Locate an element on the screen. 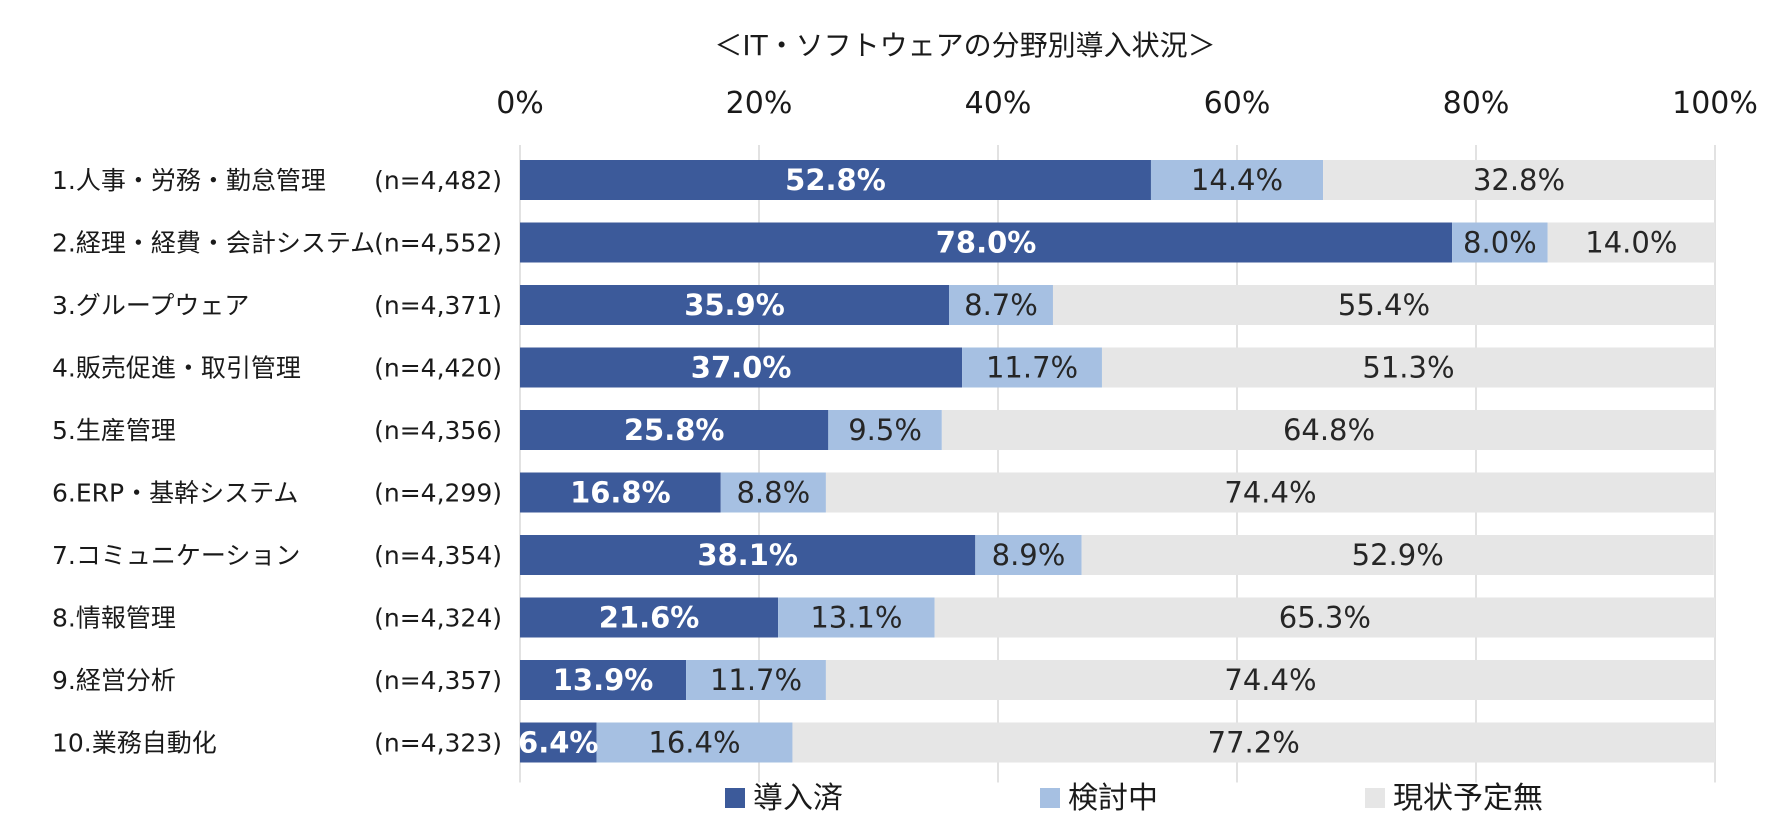 This screenshot has height=834, width=1774. sample-size-label: (n=4,354) is located at coordinates (438, 555).